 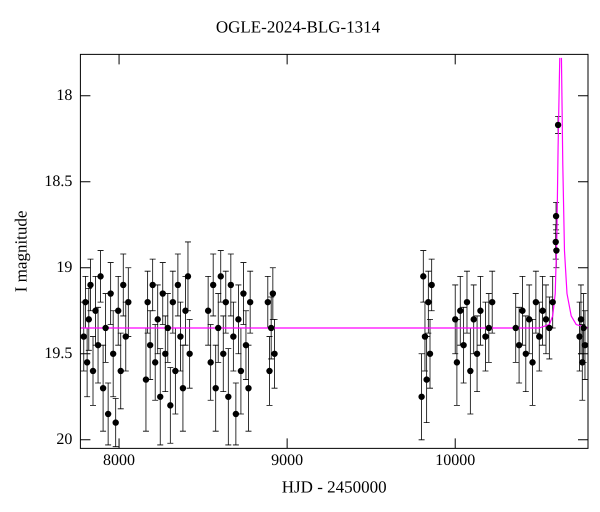 What do you see at coordinates (64, 267) in the screenshot?
I see `y-tick-label: 19` at bounding box center [64, 267].